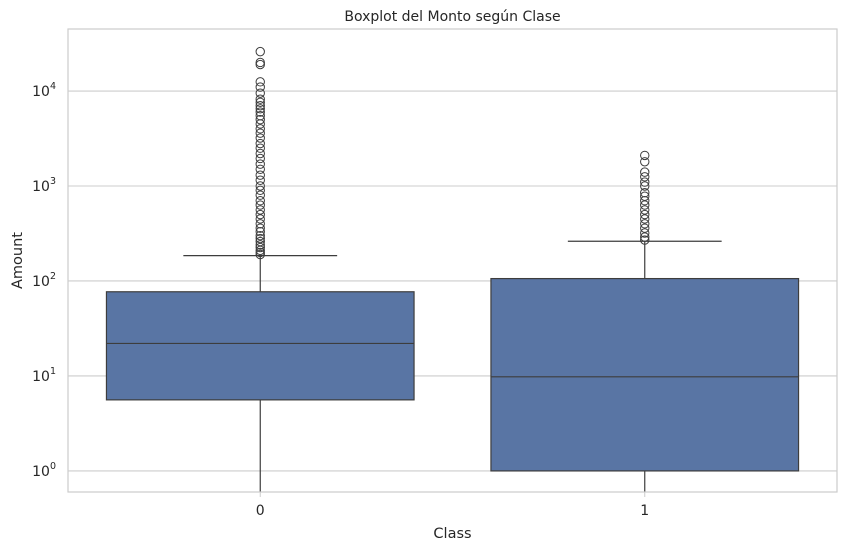 This screenshot has height=550, width=853. I want to click on y-tick-label: 10³, so click(44, 185).